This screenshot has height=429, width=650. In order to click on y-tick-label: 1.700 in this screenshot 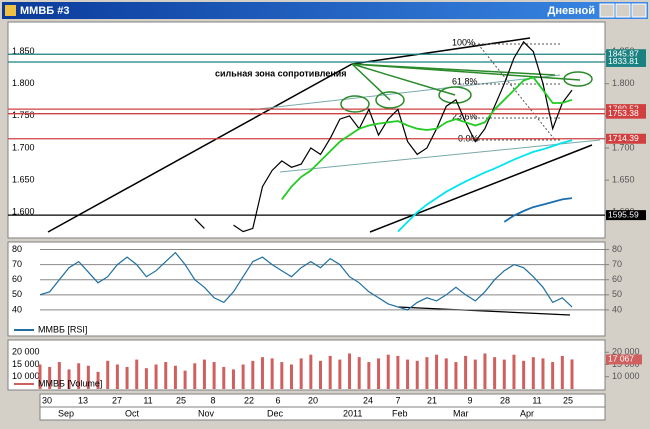, I will do `click(23, 147)`.